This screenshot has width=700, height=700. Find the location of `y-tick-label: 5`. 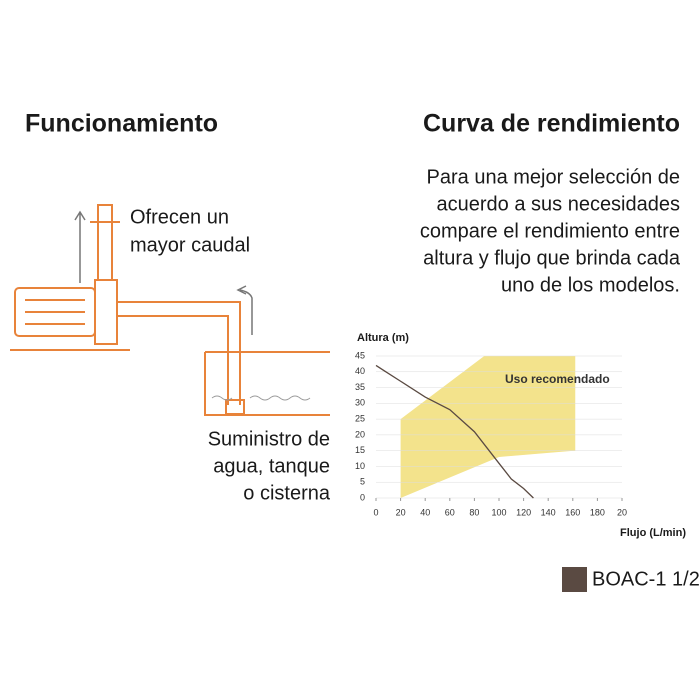

y-tick-label: 5 is located at coordinates (362, 482).